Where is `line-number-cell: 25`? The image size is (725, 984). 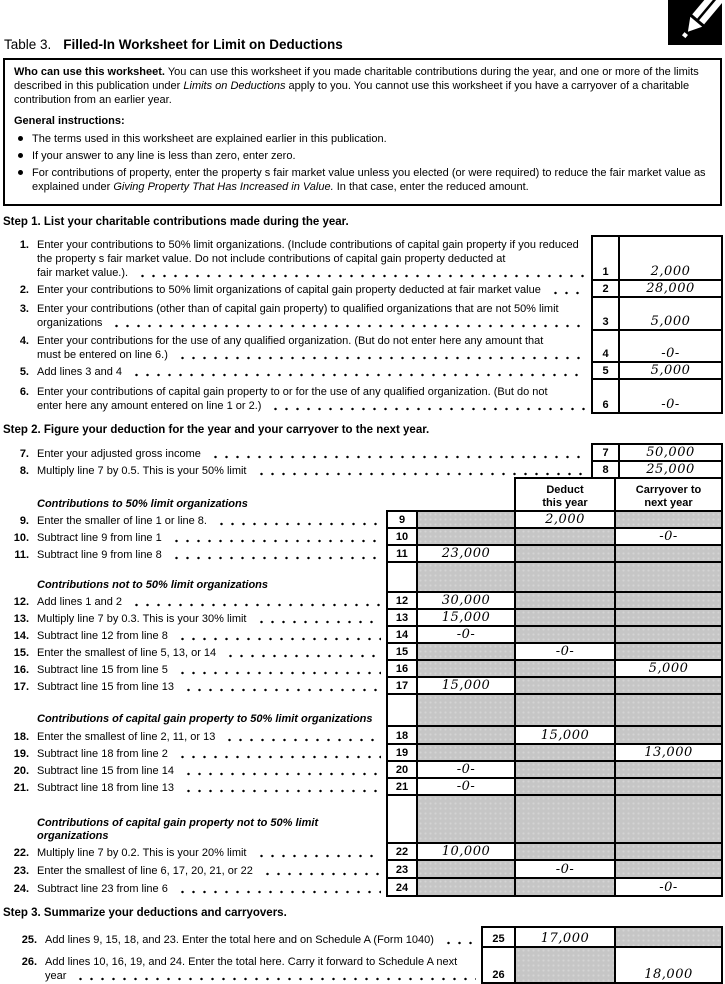 line-number-cell: 25 is located at coordinates (498, 937).